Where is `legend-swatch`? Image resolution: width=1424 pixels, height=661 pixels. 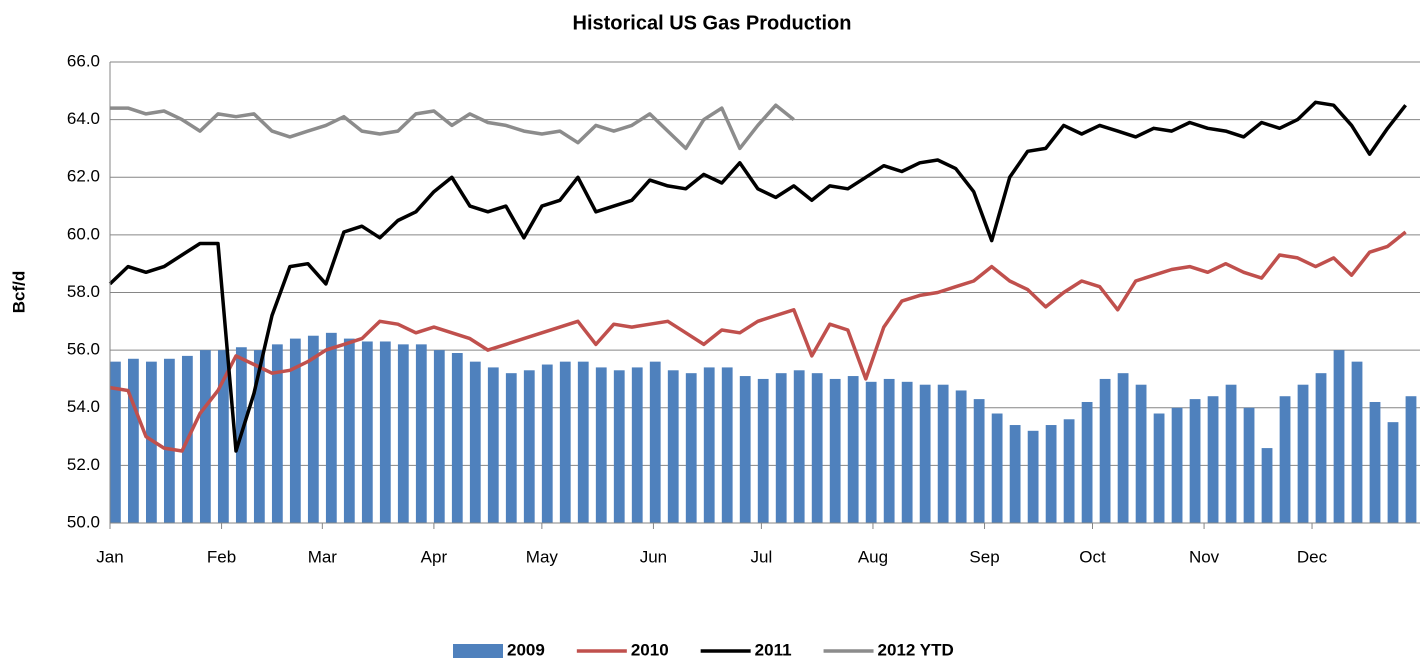 legend-swatch is located at coordinates (478, 651).